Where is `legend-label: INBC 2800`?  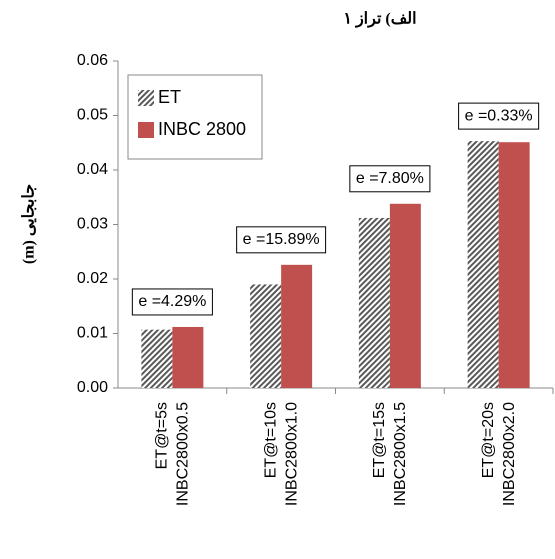 legend-label: INBC 2800 is located at coordinates (202, 129).